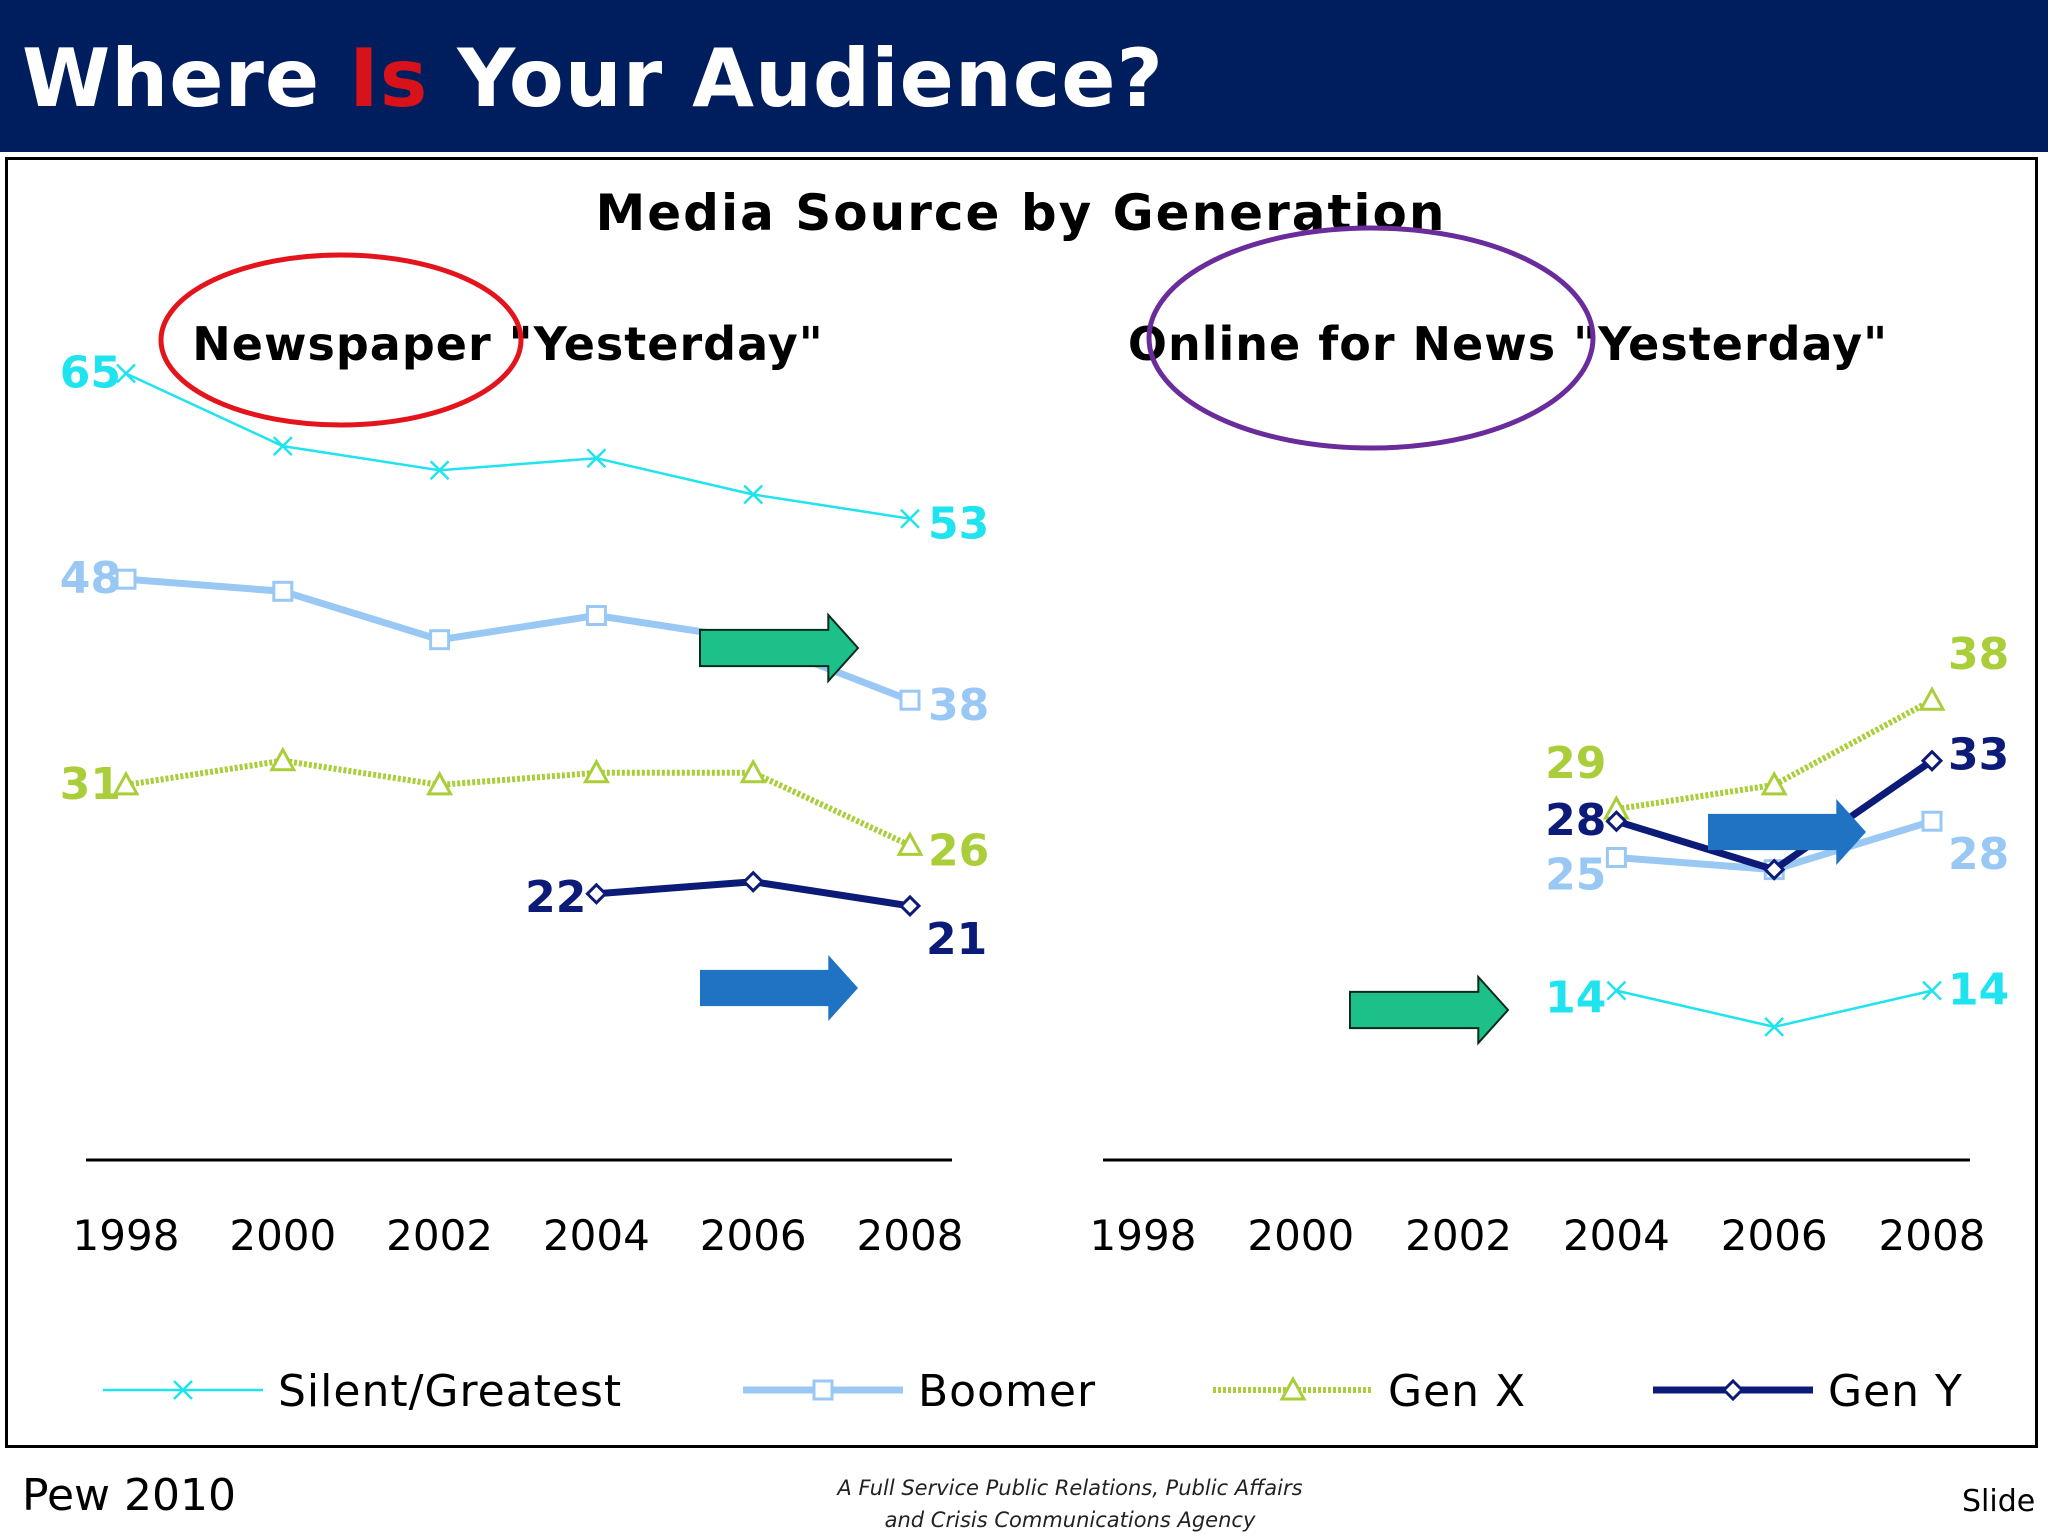 The height and width of the screenshot is (1536, 2048). What do you see at coordinates (958, 850) in the screenshot?
I see `data-label-end: 26` at bounding box center [958, 850].